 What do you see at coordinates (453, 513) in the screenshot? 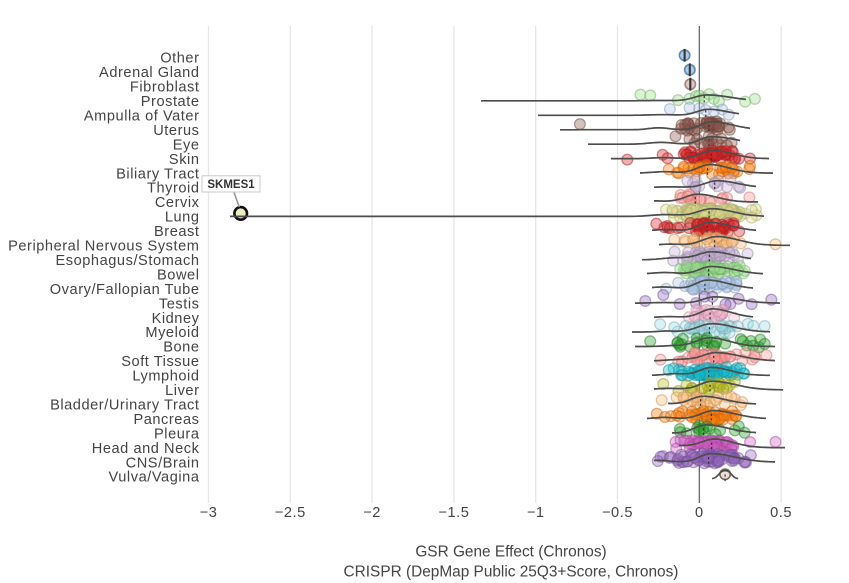
I see `svg-text: −1.5` at bounding box center [453, 513].